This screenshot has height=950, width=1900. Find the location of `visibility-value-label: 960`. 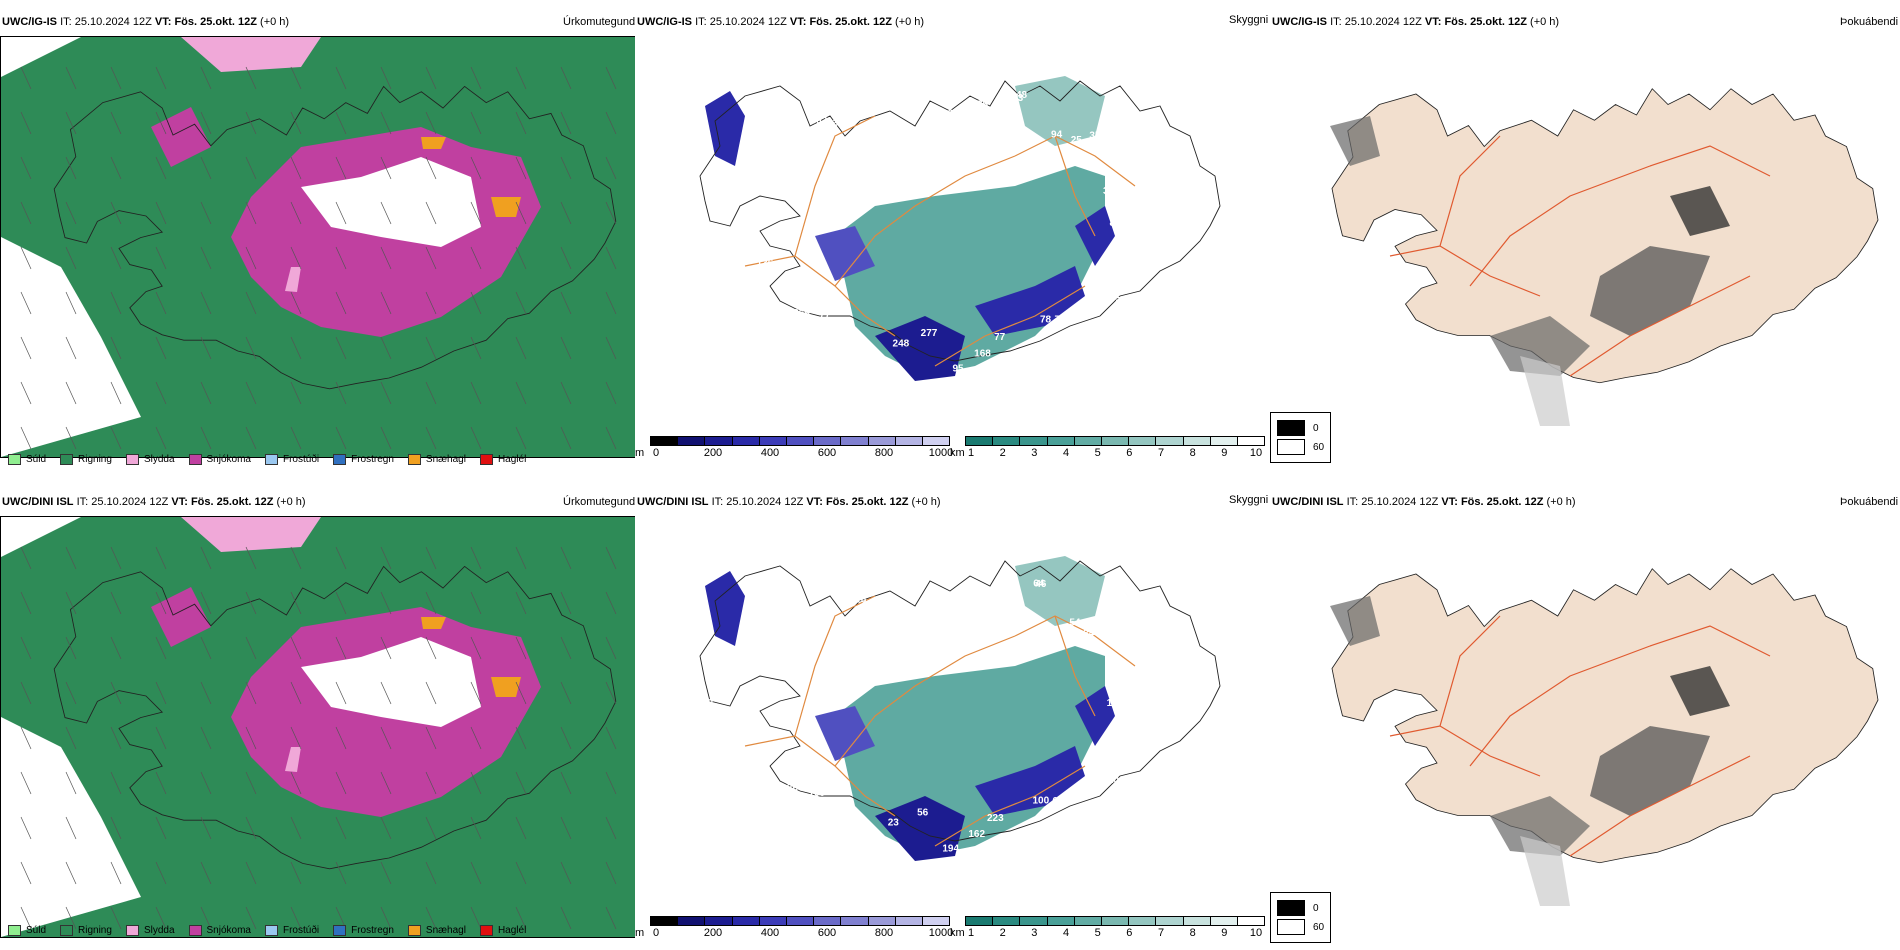

visibility-value-label: 960 is located at coordinates (761, 736).